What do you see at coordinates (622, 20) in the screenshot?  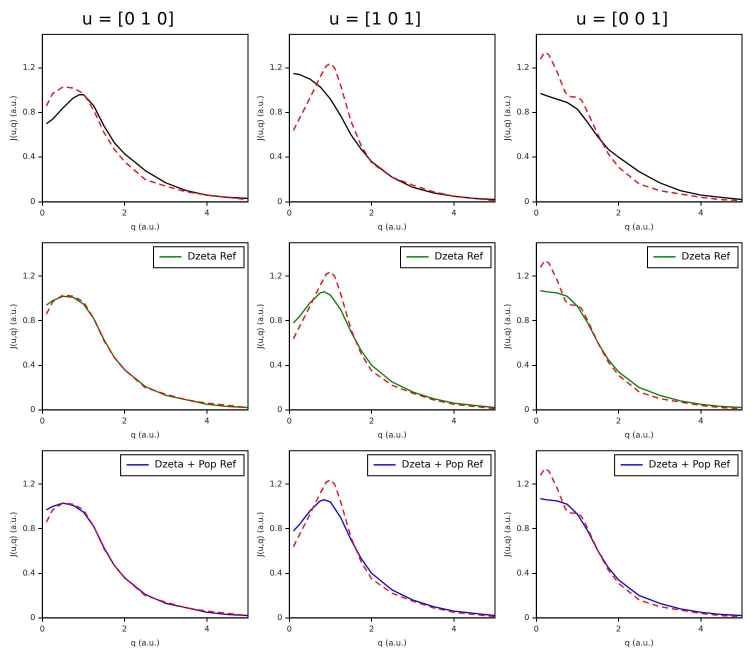 I see `chart-title: u = [0 0 1]` at bounding box center [622, 20].